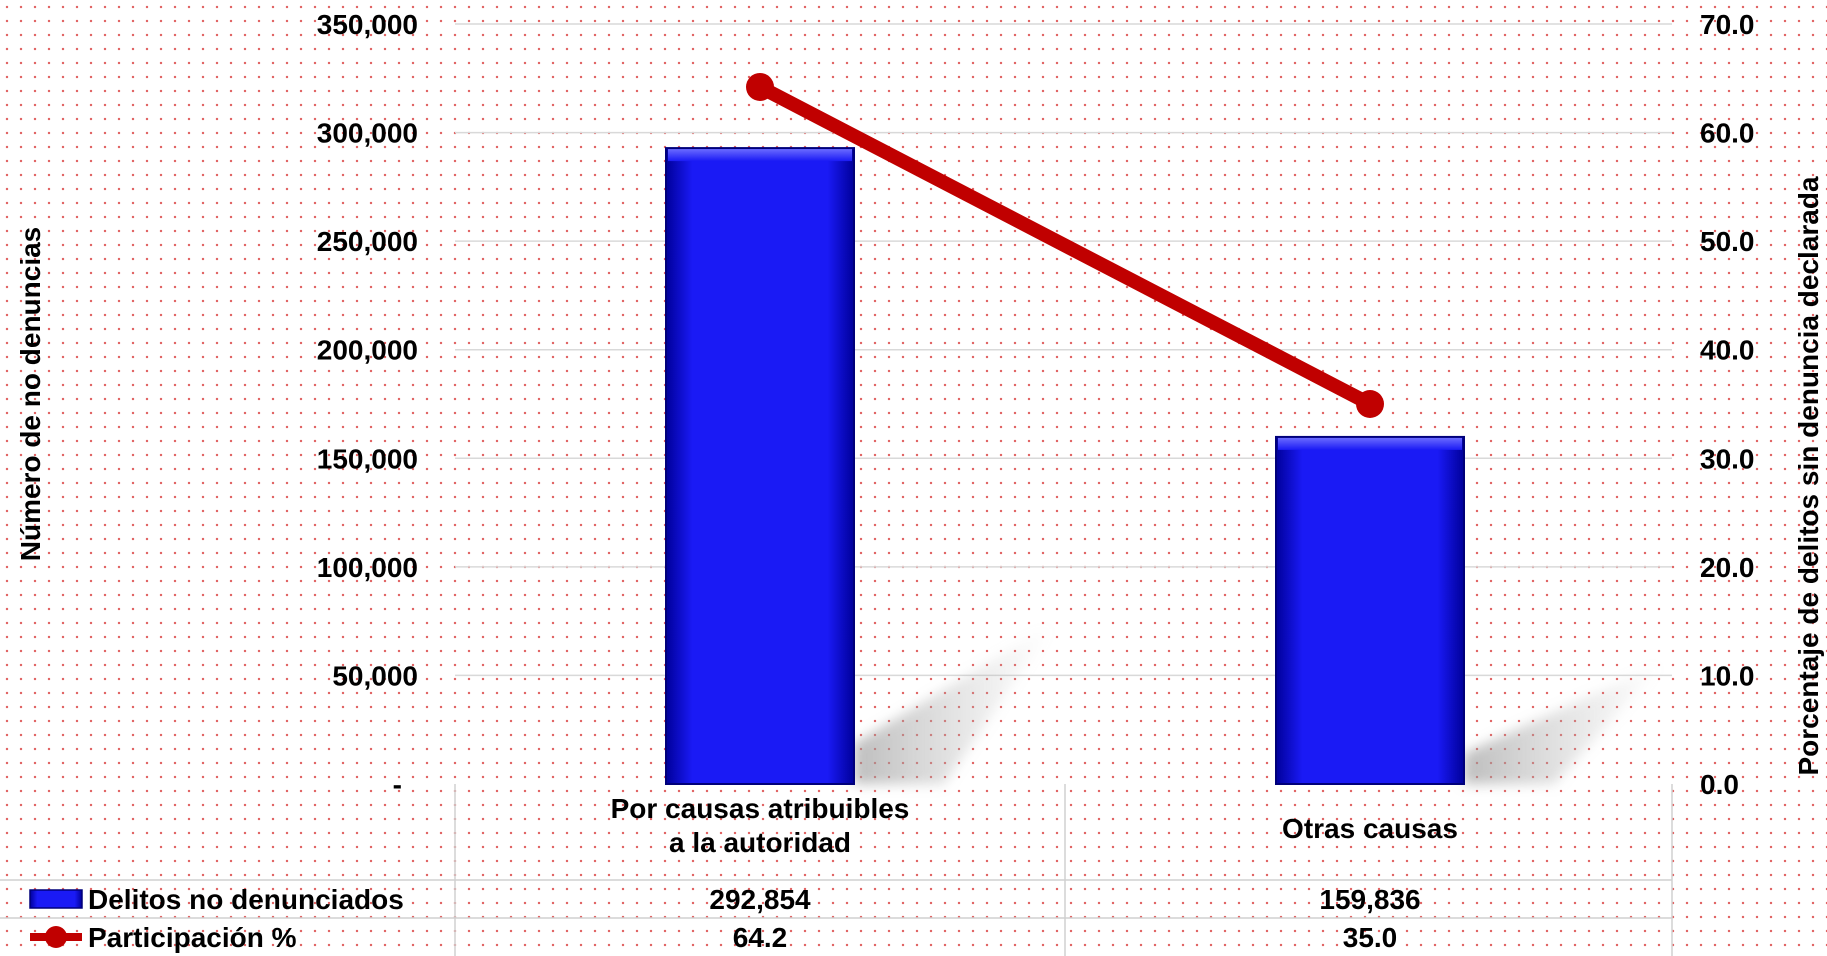 The image size is (1827, 956). What do you see at coordinates (367, 567) in the screenshot?
I see `y-left-tick-label: 100,000` at bounding box center [367, 567].